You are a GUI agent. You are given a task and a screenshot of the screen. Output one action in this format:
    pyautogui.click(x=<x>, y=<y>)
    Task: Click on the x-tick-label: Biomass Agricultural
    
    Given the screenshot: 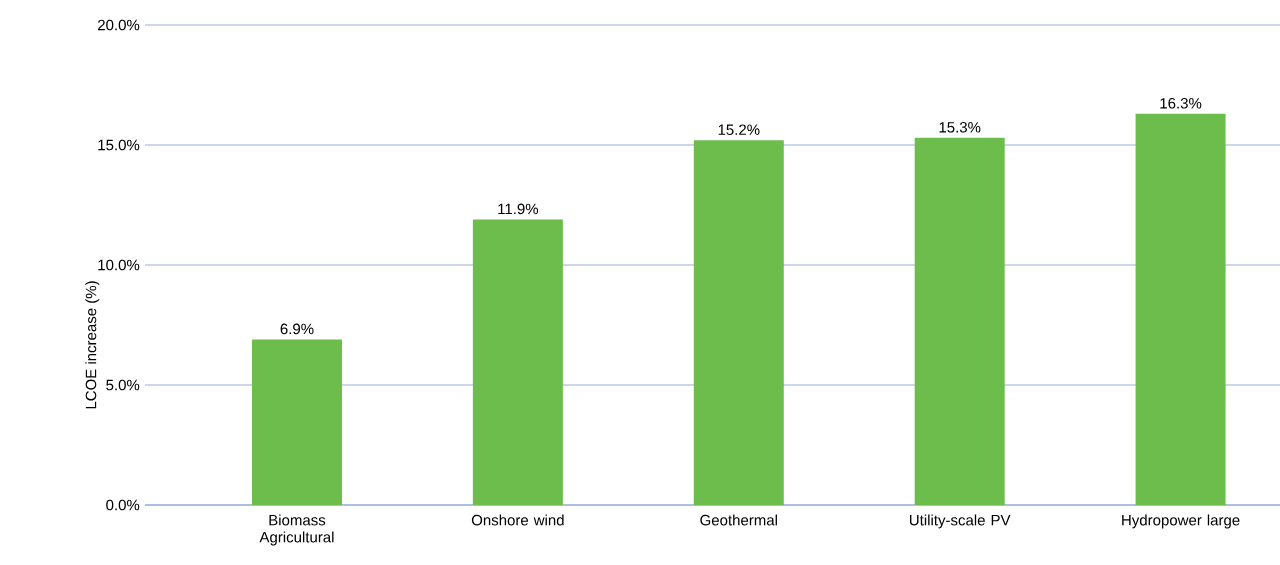 What is the action you would take?
    pyautogui.click(x=296, y=530)
    